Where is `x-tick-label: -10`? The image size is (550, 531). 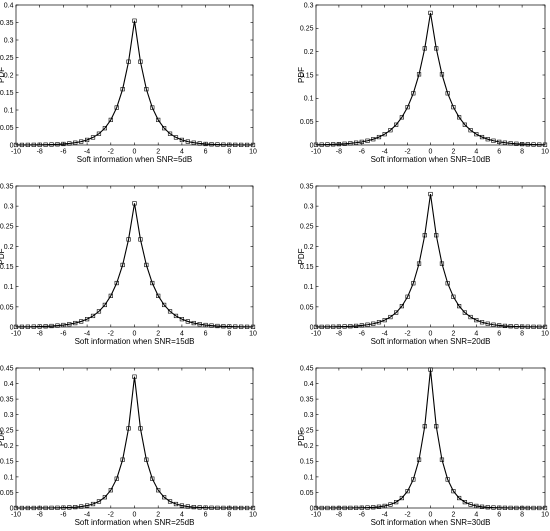 x-tick-label: -10 is located at coordinates (16, 152).